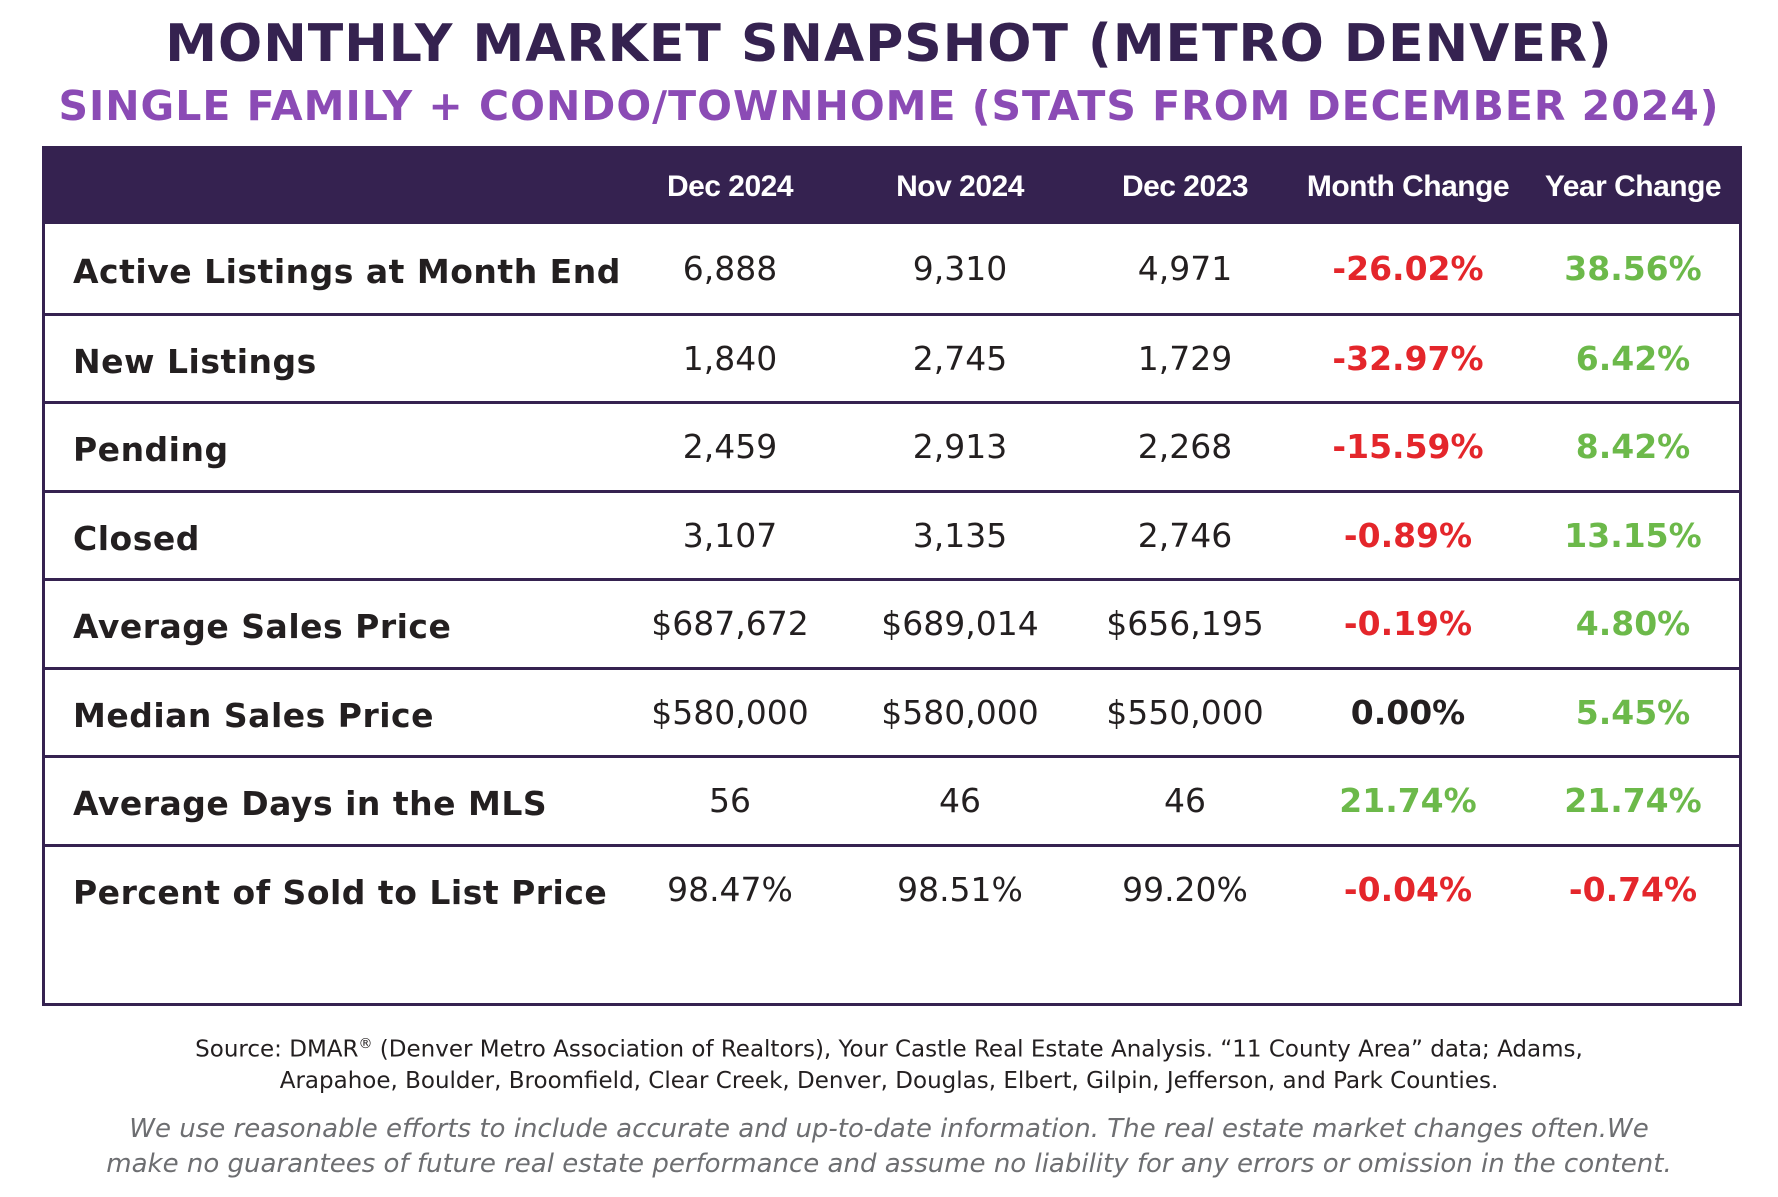 Image resolution: width=1778 pixels, height=1197 pixels. Describe the element at coordinates (1633, 358) in the screenshot. I see `cell-year-change: 6.42%` at that location.